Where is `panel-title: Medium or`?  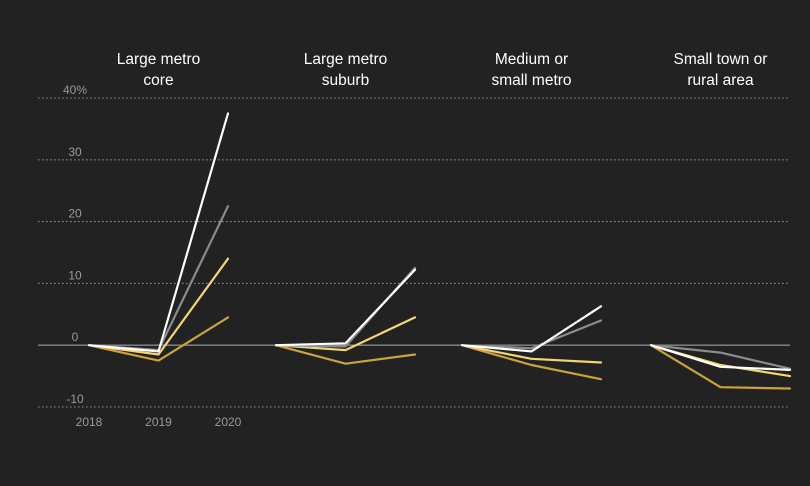 panel-title: Medium or is located at coordinates (531, 59).